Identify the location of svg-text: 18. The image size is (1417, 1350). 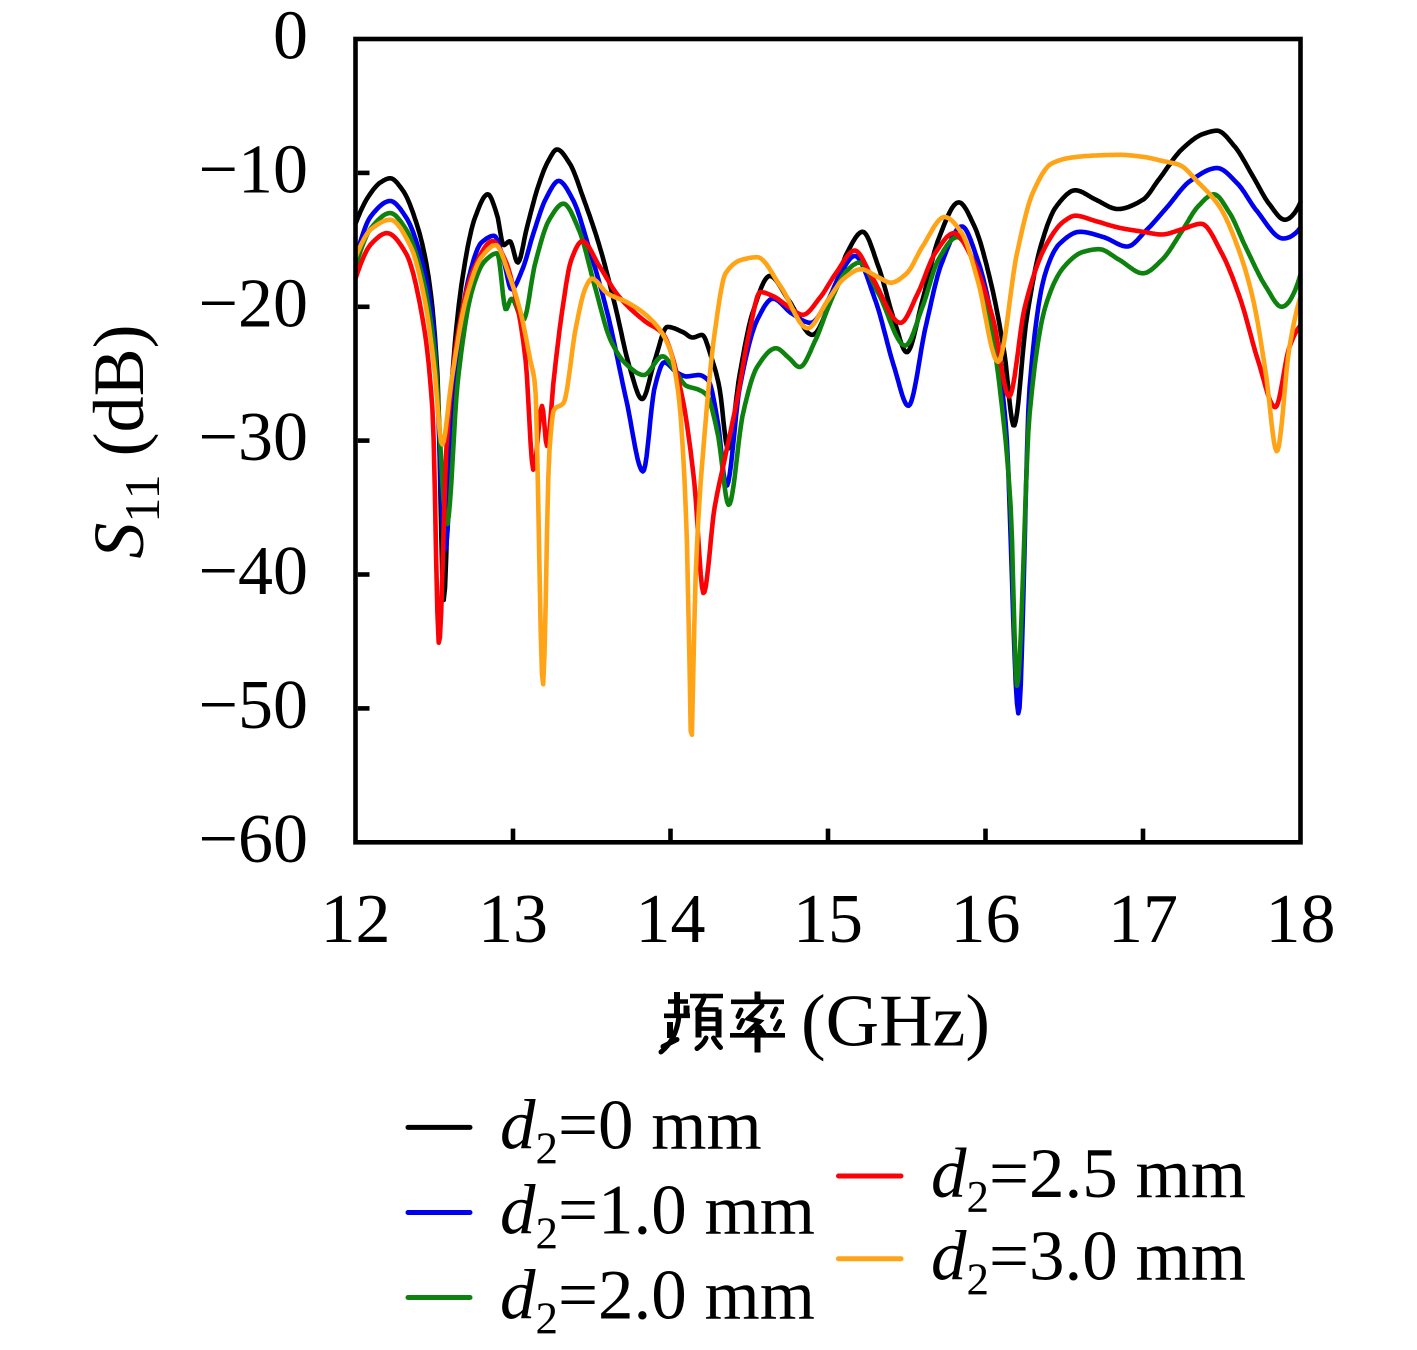
(1301, 919).